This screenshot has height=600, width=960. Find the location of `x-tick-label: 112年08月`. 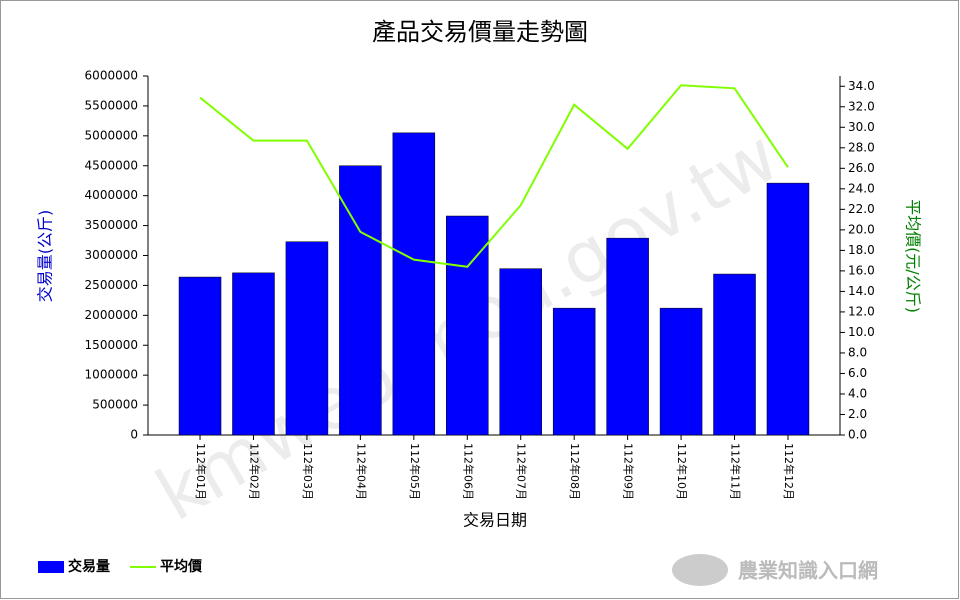

x-tick-label: 112年08月 is located at coordinates (575, 471).